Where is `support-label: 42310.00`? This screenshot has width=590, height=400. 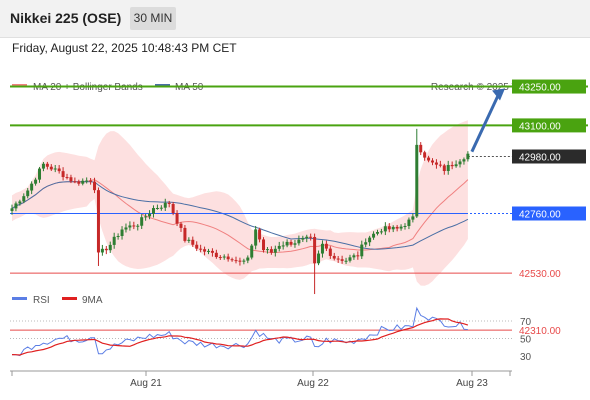 support-label: 42310.00 is located at coordinates (540, 331).